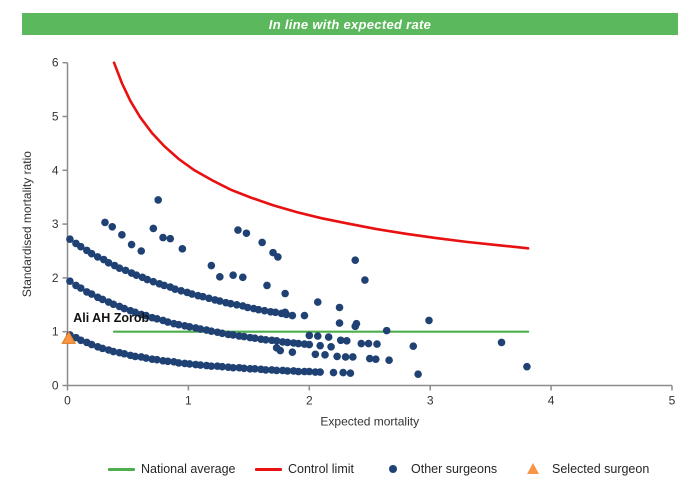  What do you see at coordinates (105, 327) in the screenshot?
I see `selected-surgeon-marker: Ali AH Zorob` at bounding box center [105, 327].